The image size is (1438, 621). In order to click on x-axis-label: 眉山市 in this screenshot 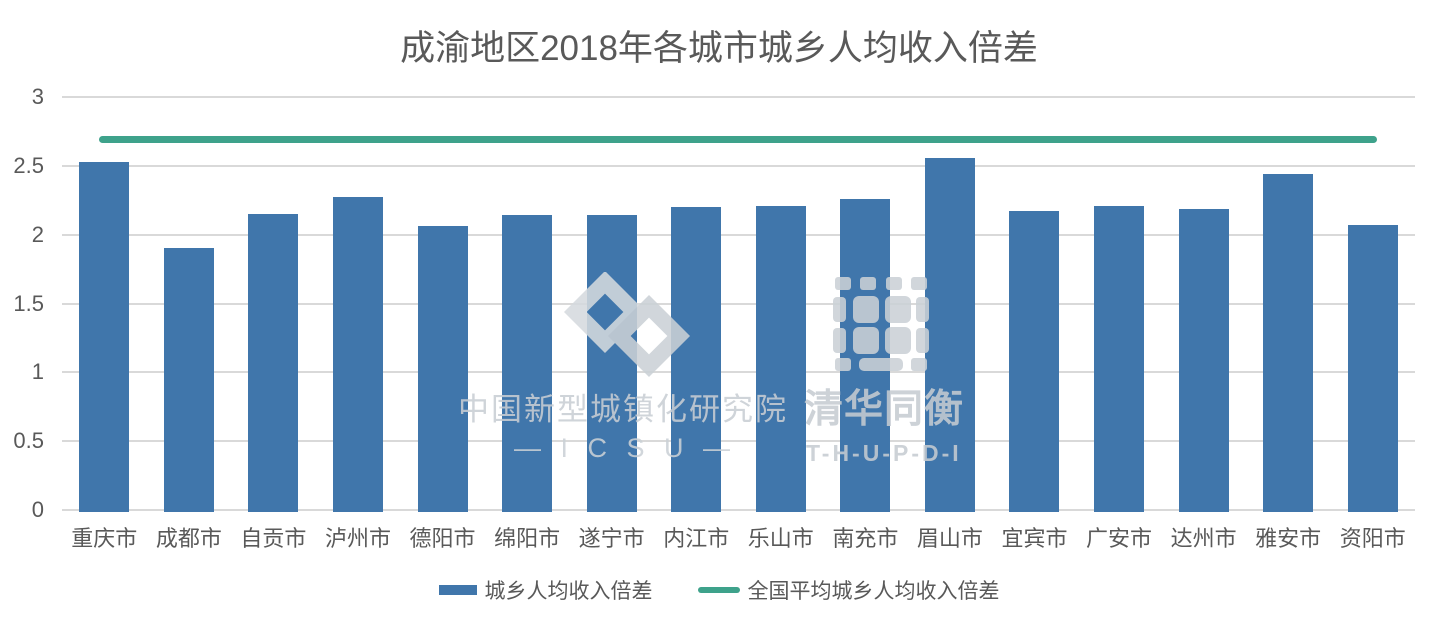, I will do `click(949, 538)`.